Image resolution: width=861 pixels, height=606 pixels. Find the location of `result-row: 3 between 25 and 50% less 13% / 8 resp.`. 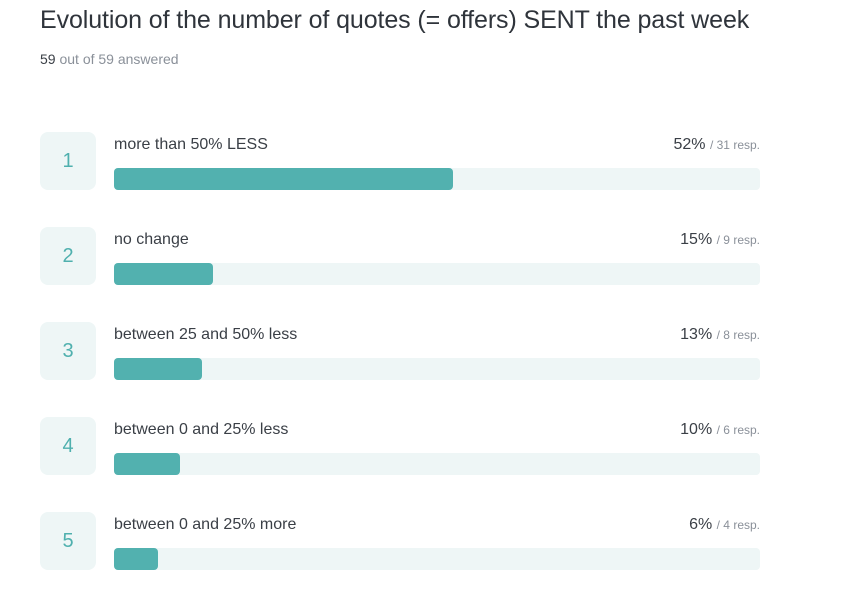

result-row: 3 between 25 and 50% less 13% / 8 resp. is located at coordinates (400, 368).